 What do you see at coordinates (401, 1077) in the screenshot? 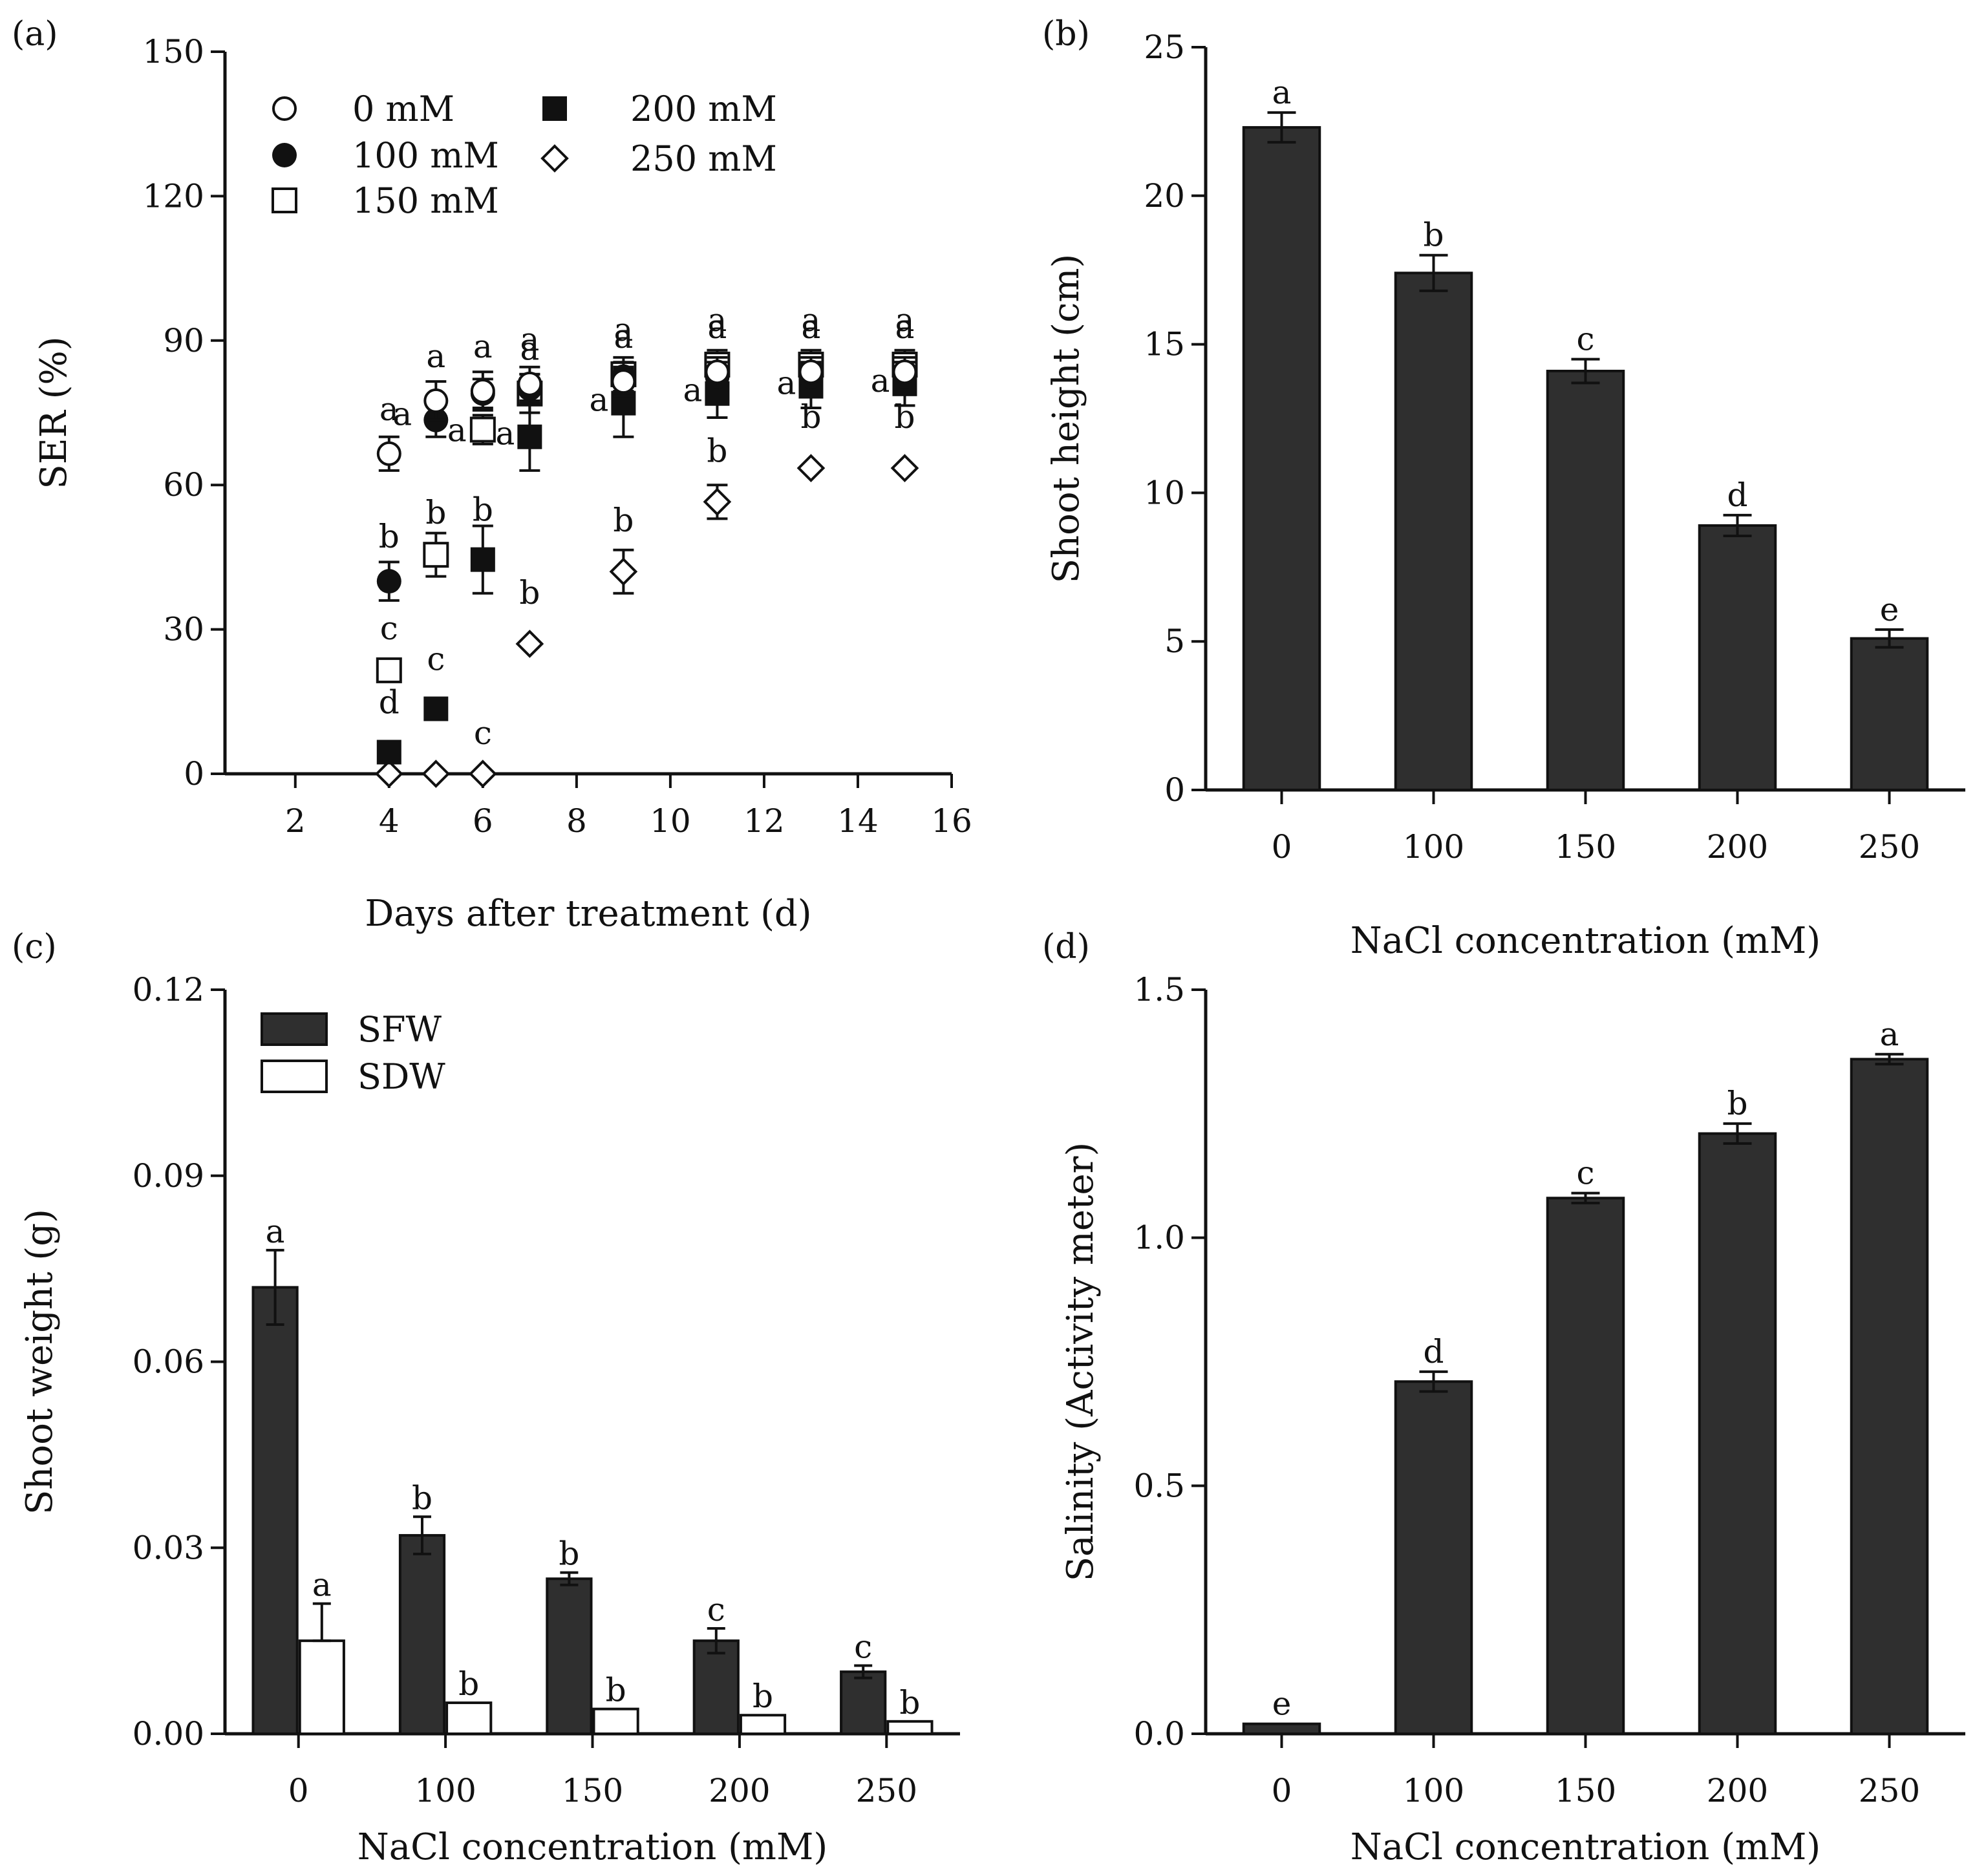
I see `legend-label: SDW` at bounding box center [401, 1077].